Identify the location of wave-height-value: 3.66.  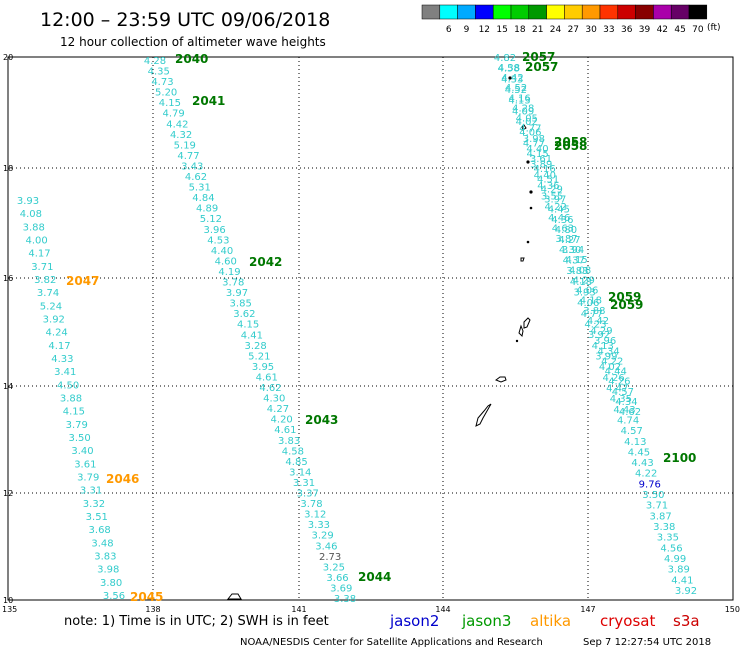
(337, 578).